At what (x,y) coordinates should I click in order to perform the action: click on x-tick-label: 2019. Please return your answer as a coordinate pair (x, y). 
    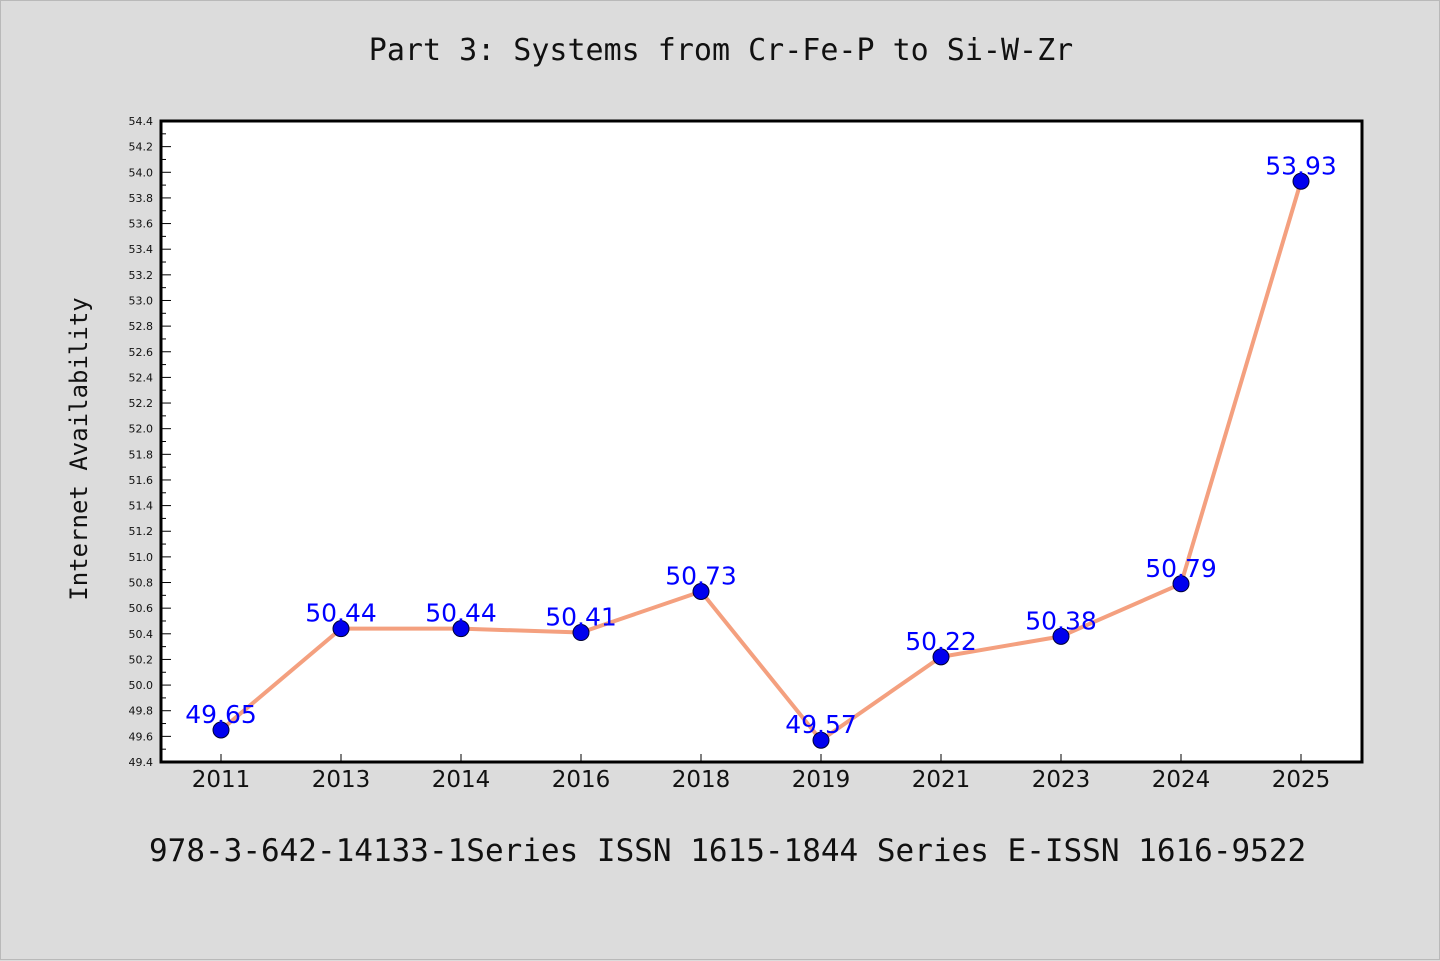
    Looking at the image, I should click on (821, 780).